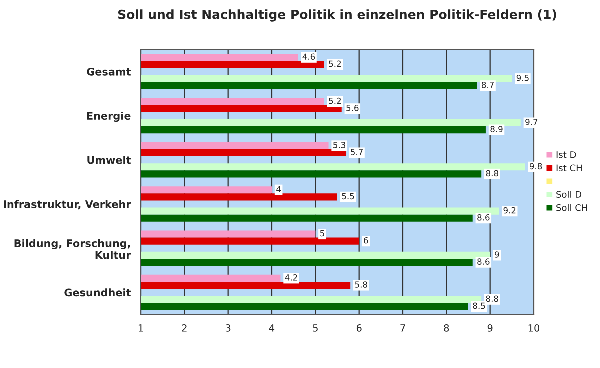 This screenshot has height=368, width=600. Describe the element at coordinates (403, 328) in the screenshot. I see `x-tick-label: 7` at that location.